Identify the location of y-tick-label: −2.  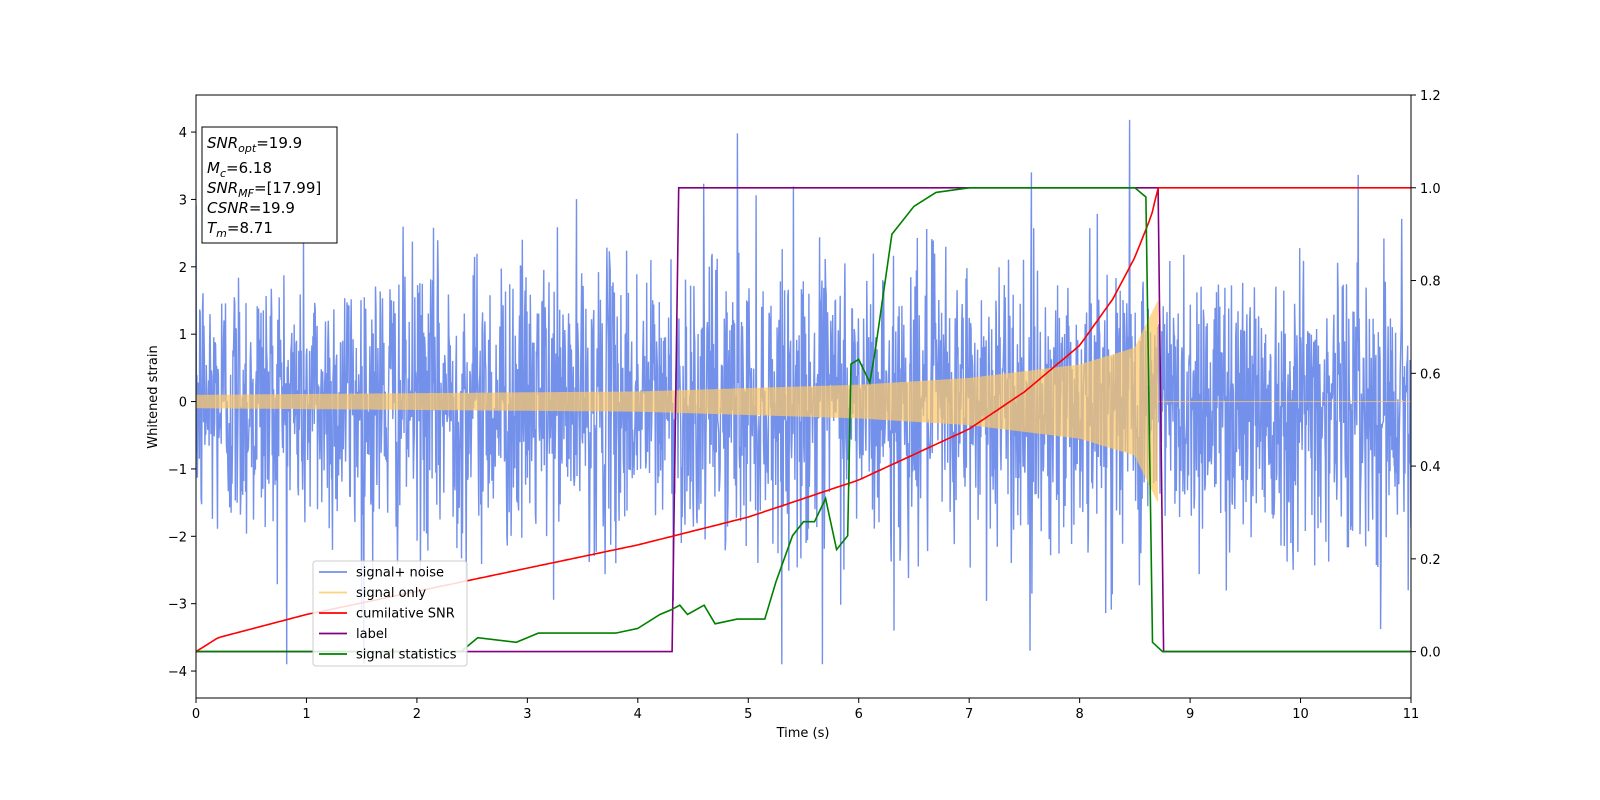
(177, 537).